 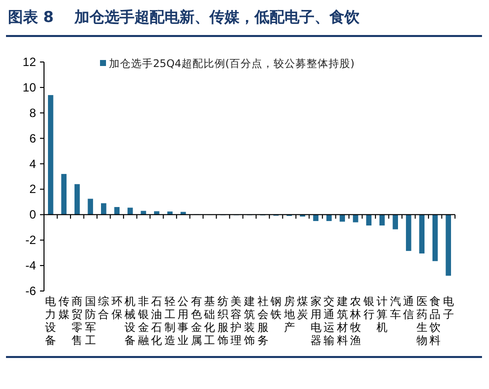 I want to click on x-tick-label: 交通运输, so click(x=329, y=321).